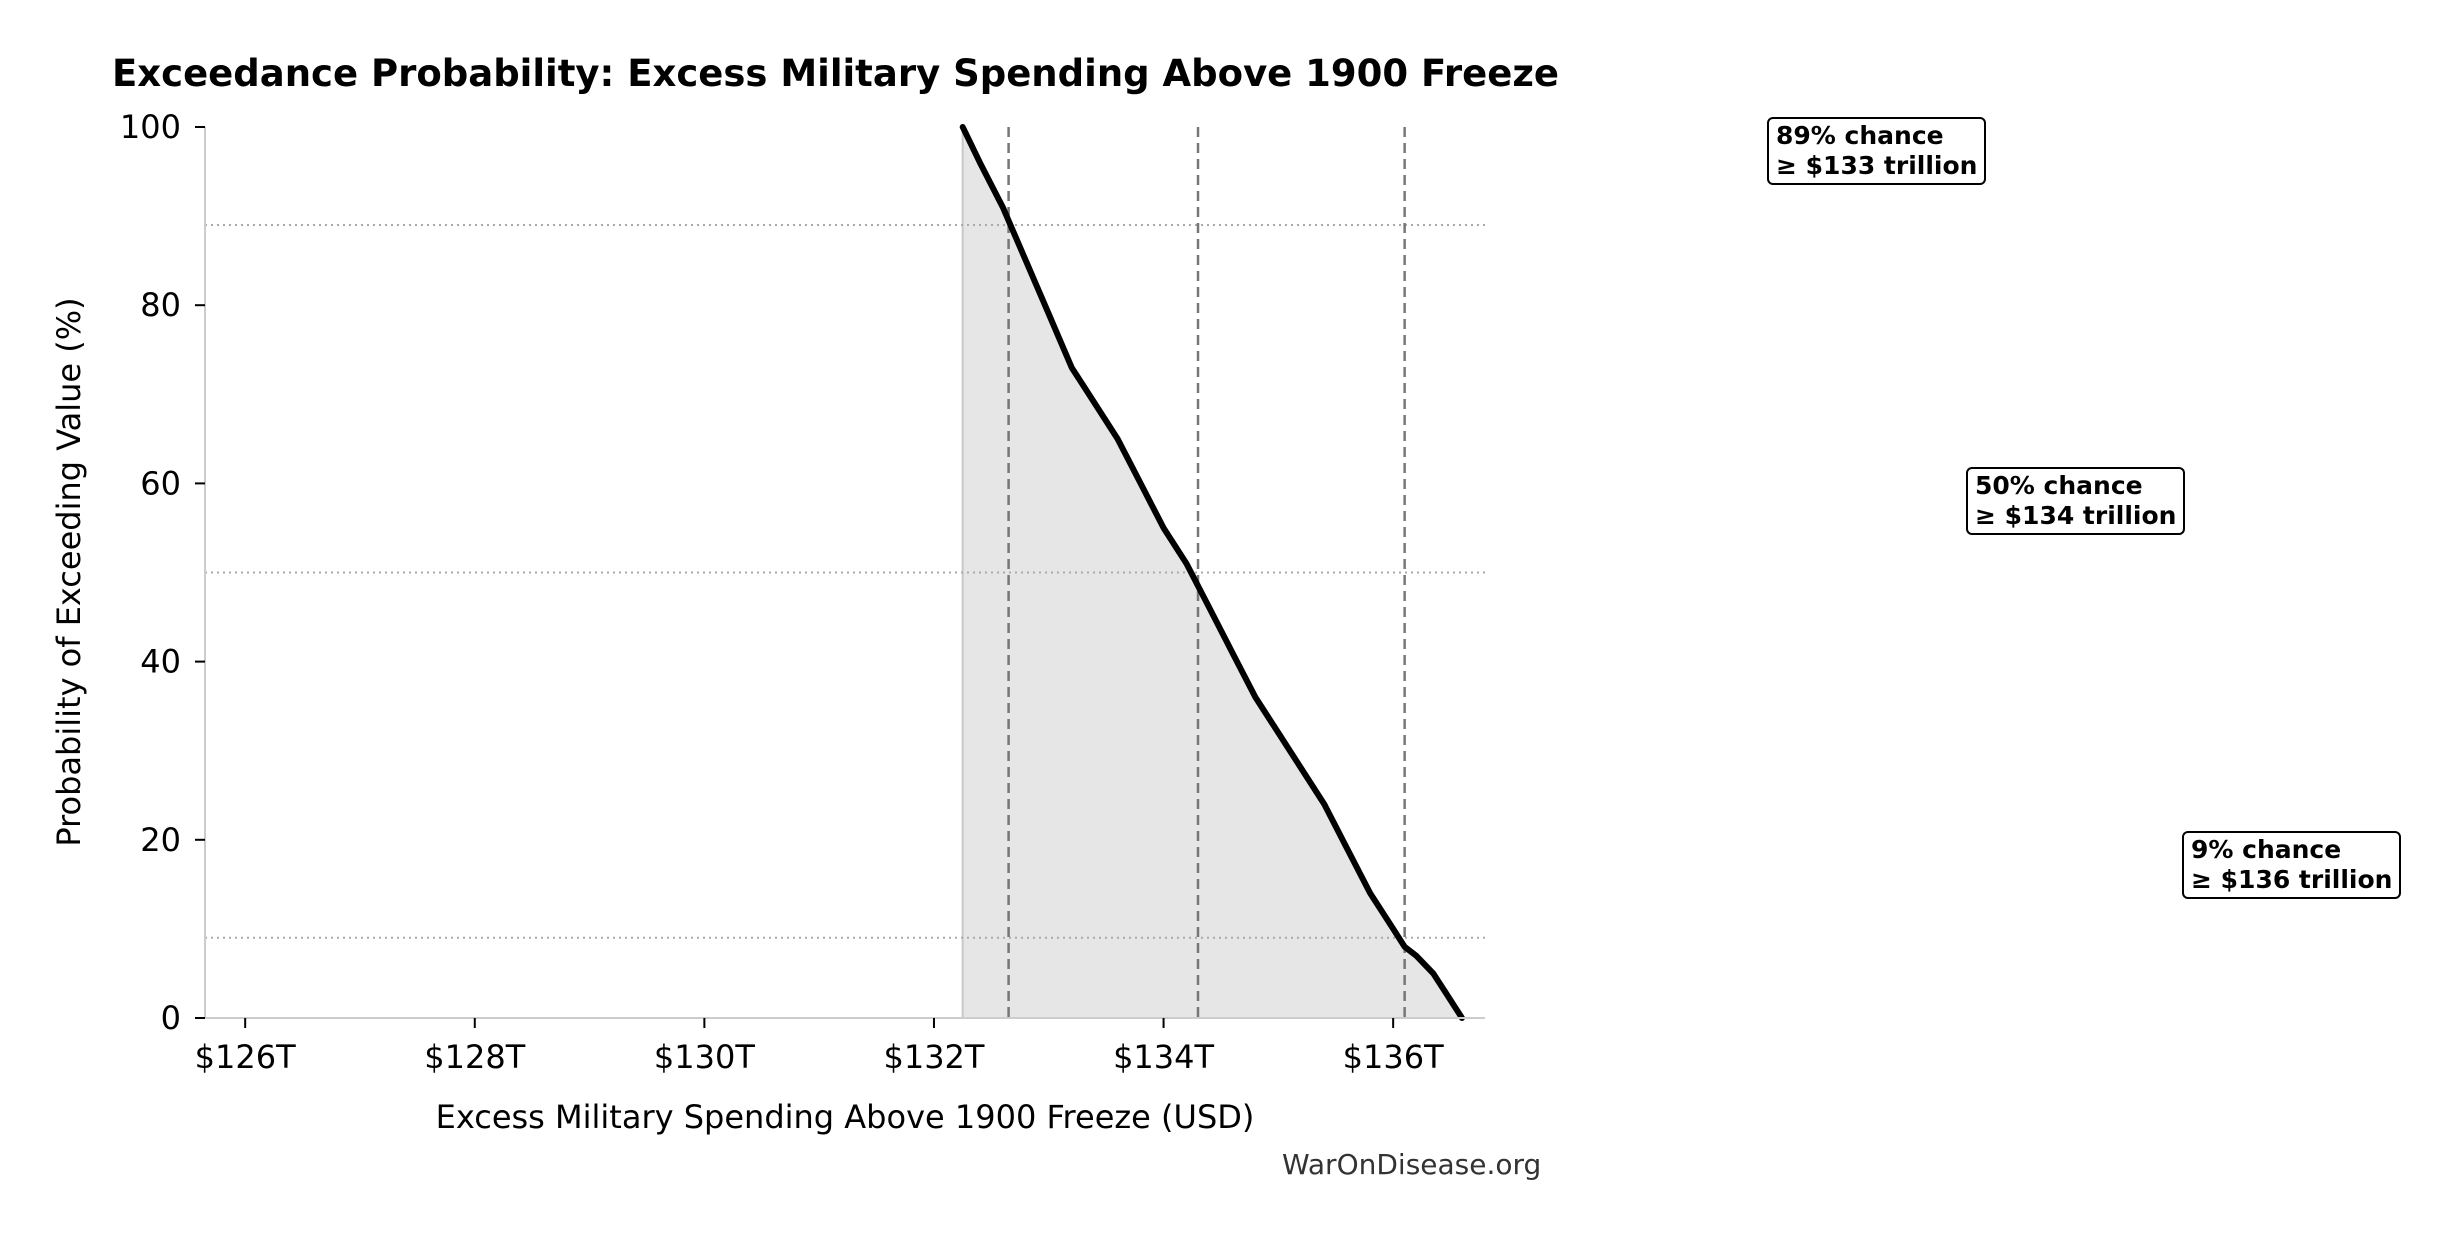 The height and width of the screenshot is (1234, 2451). What do you see at coordinates (704, 1057) in the screenshot?
I see `x-tick-label-2: $130T` at bounding box center [704, 1057].